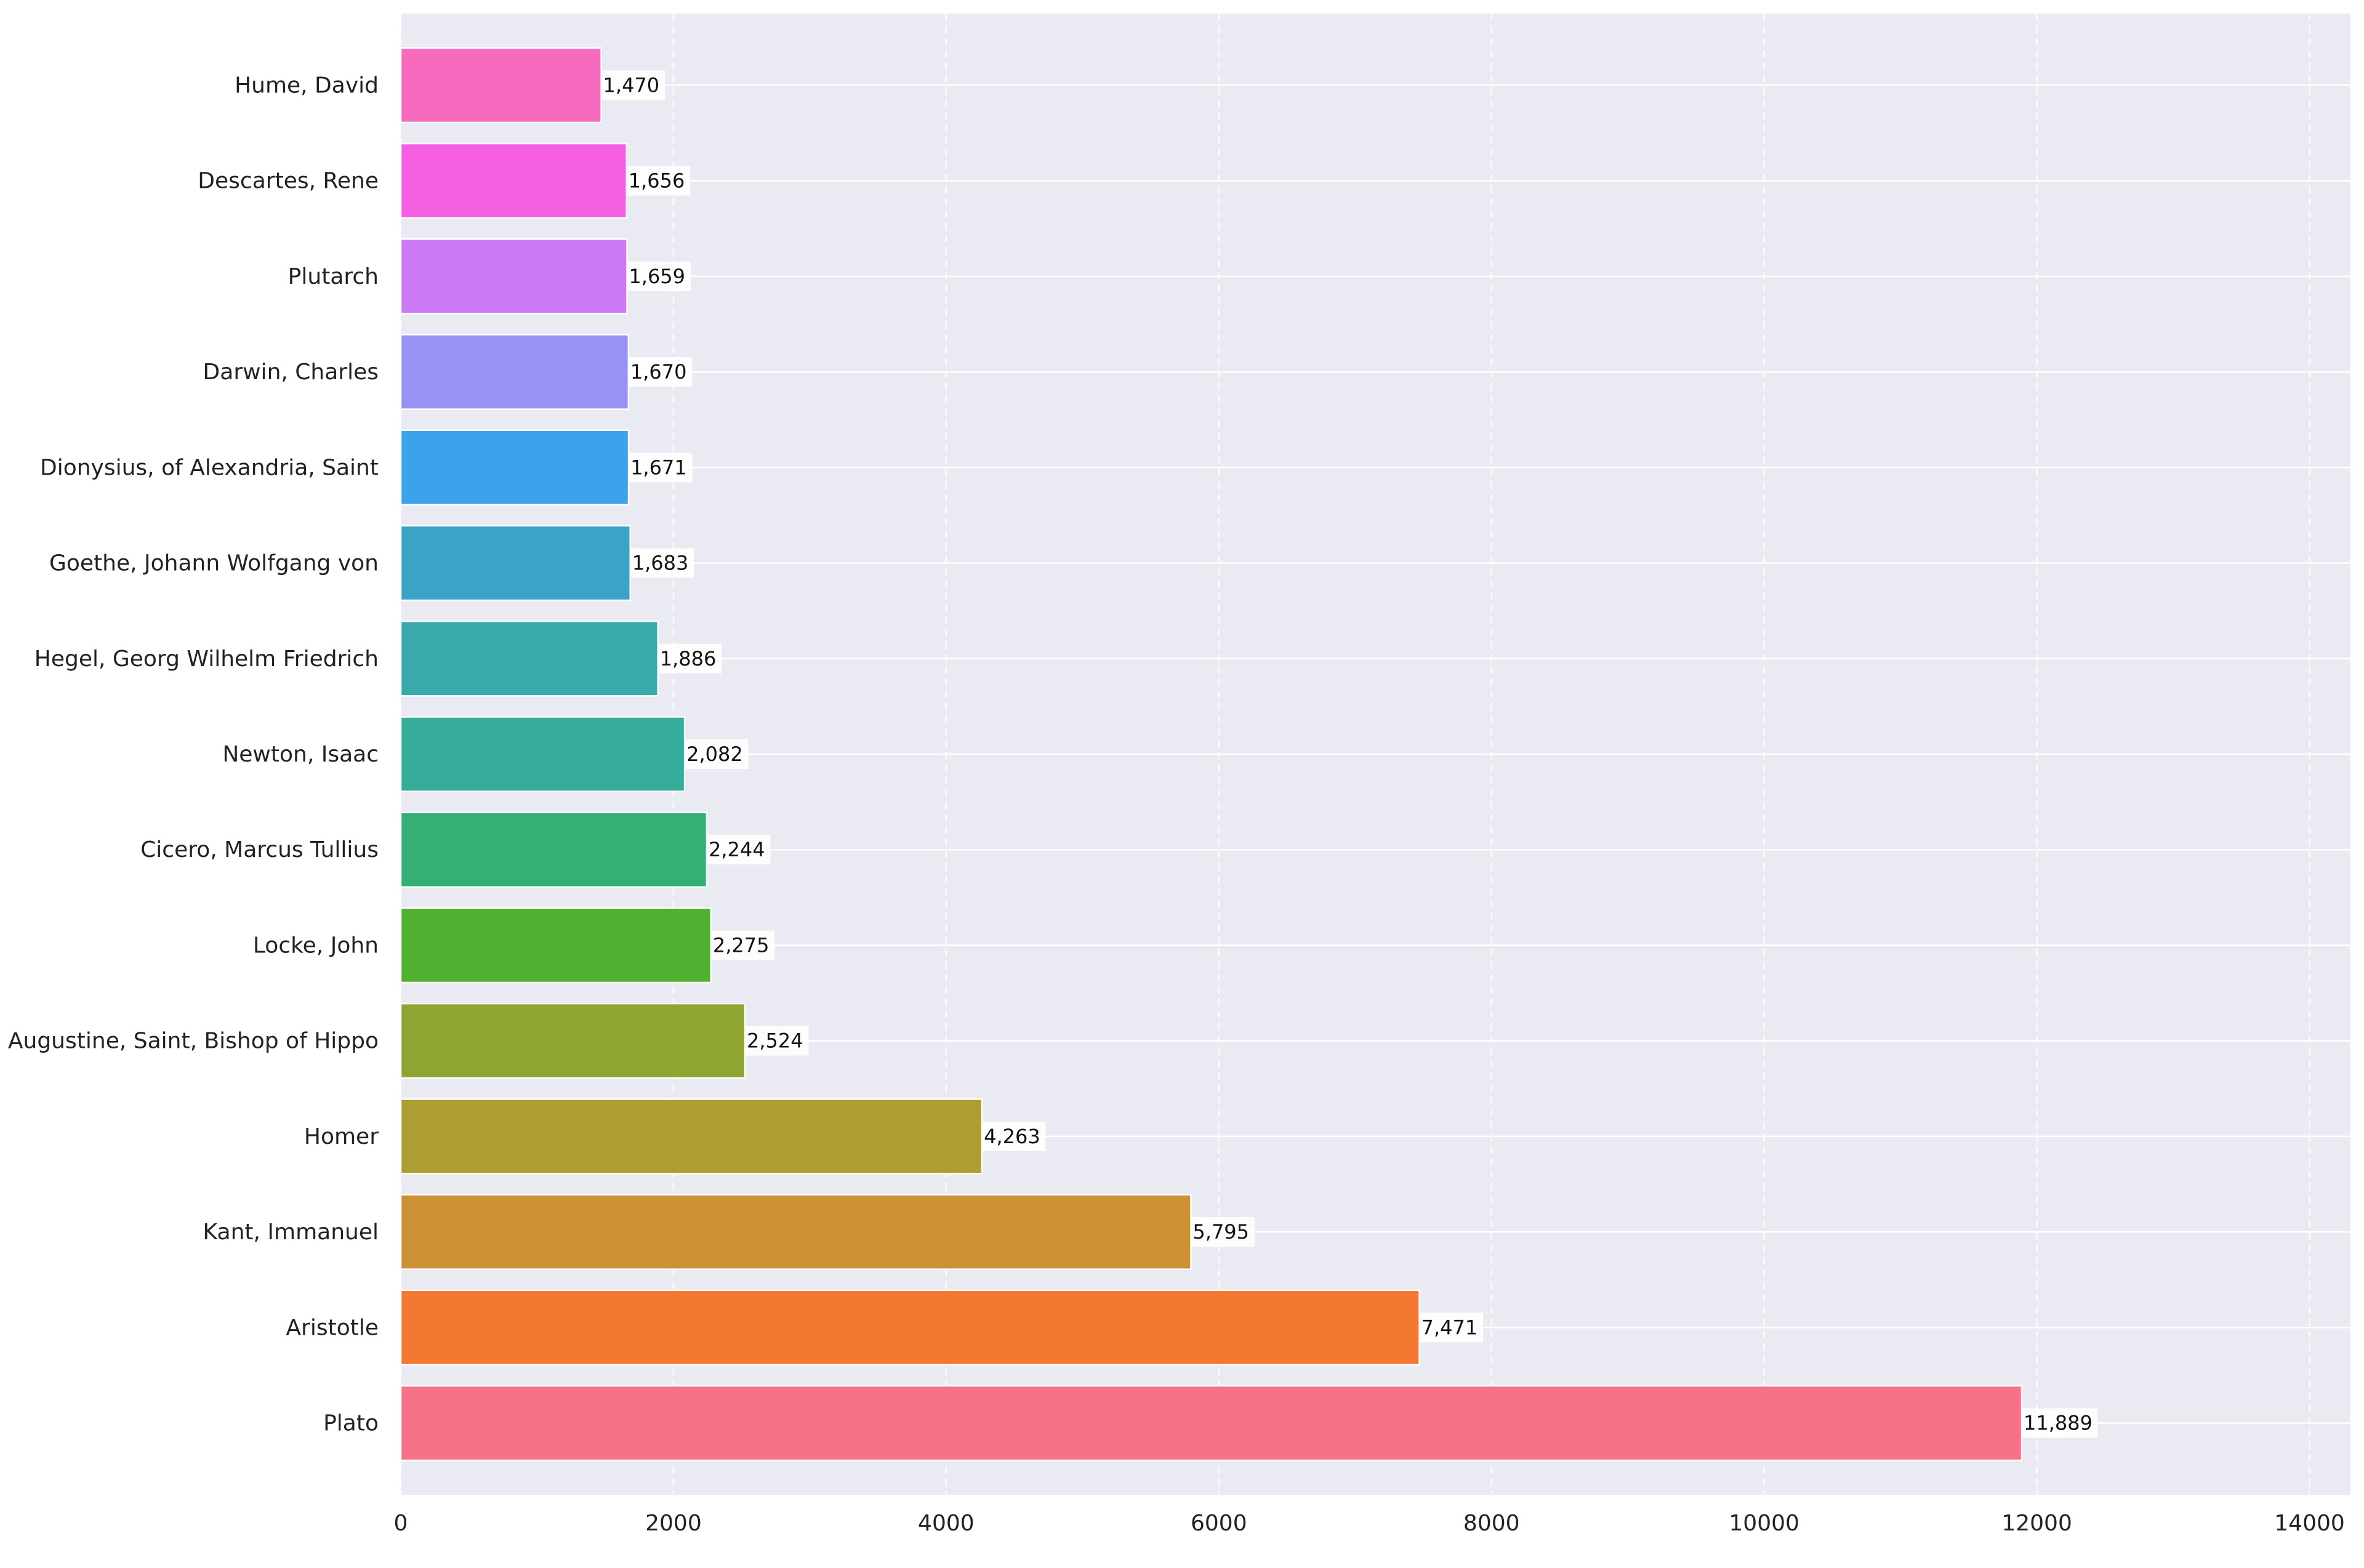  What do you see at coordinates (333, 276) in the screenshot?
I see `category-label: Plutarch` at bounding box center [333, 276].